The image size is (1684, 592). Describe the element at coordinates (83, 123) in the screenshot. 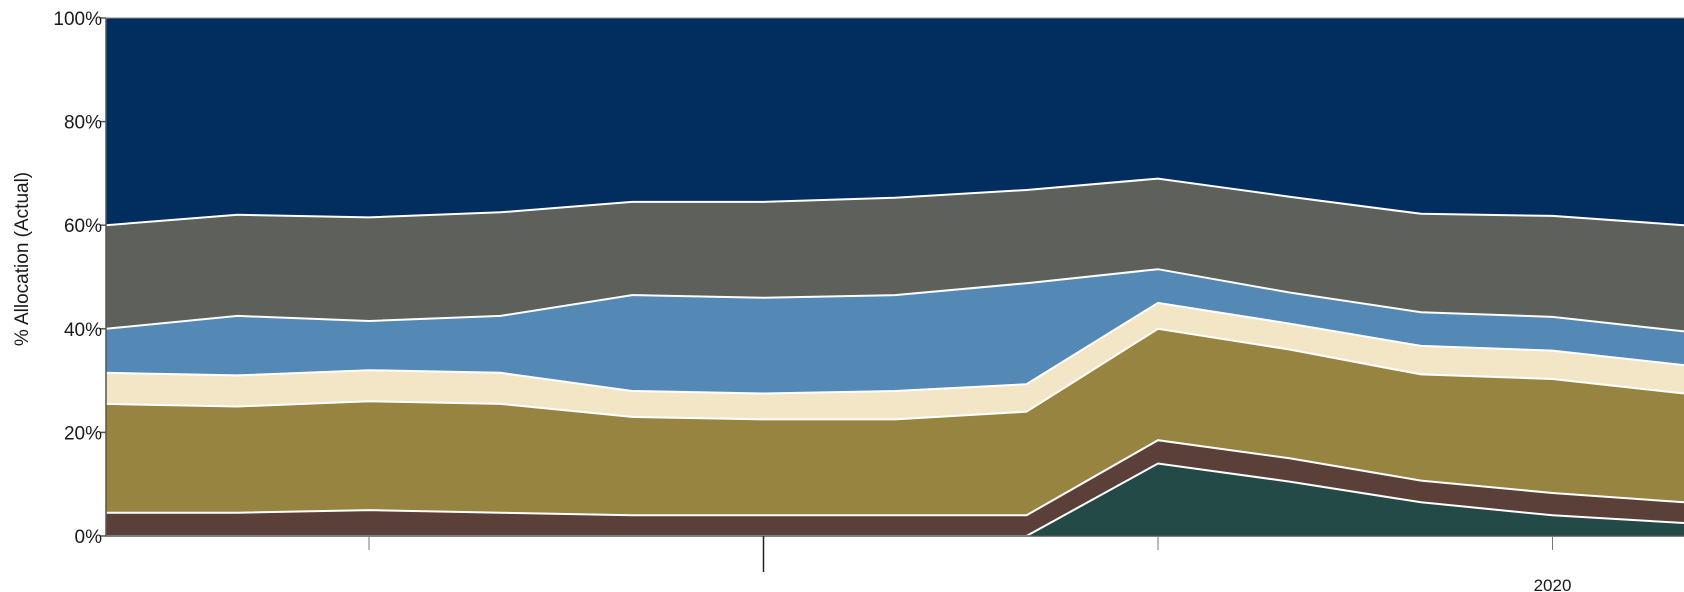

I see `y-tick-label: 80%` at that location.